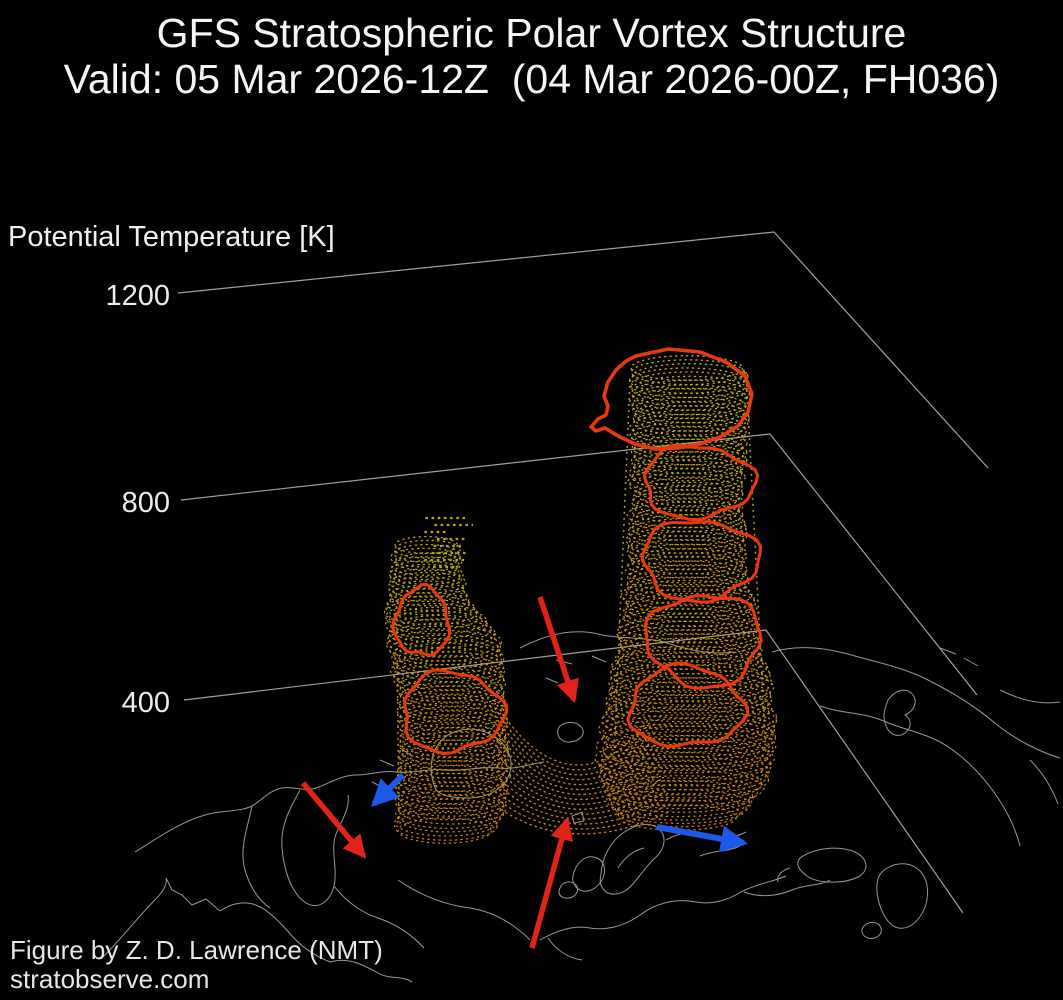 The width and height of the screenshot is (1063, 1000). I want to click on z-axis-label: Potential Temperature [K], so click(171, 237).